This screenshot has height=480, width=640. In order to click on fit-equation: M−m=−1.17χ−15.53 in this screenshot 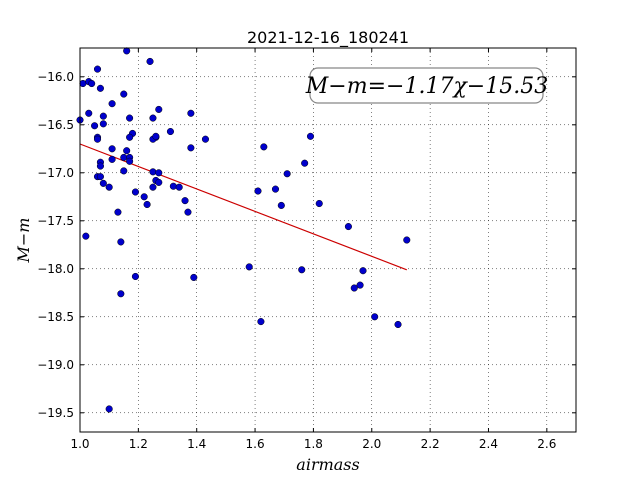, I will do `click(426, 86)`.